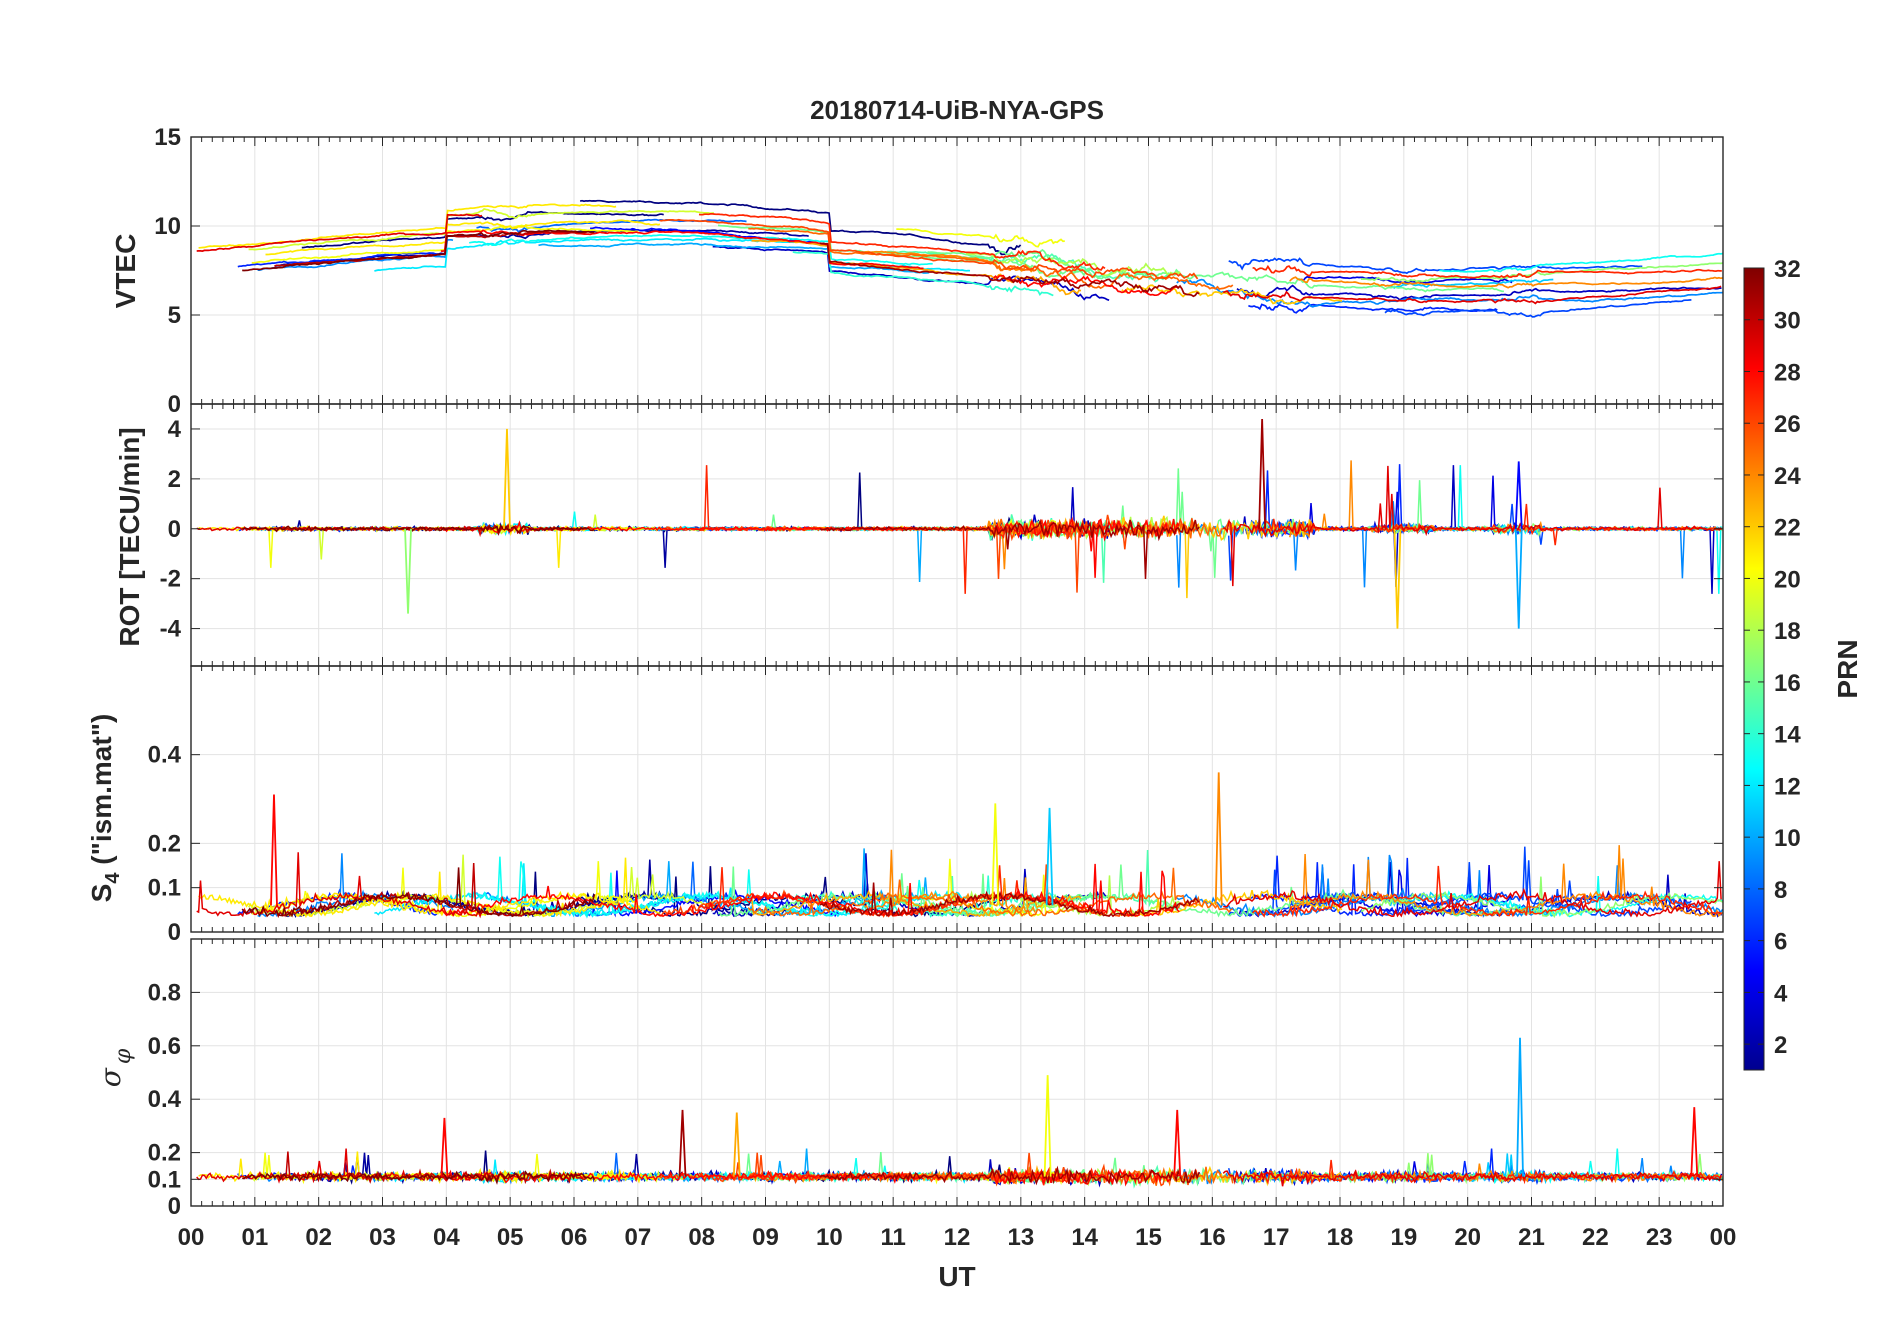 This screenshot has height=1330, width=1902. I want to click on y-tick-label: 2, so click(174, 479).